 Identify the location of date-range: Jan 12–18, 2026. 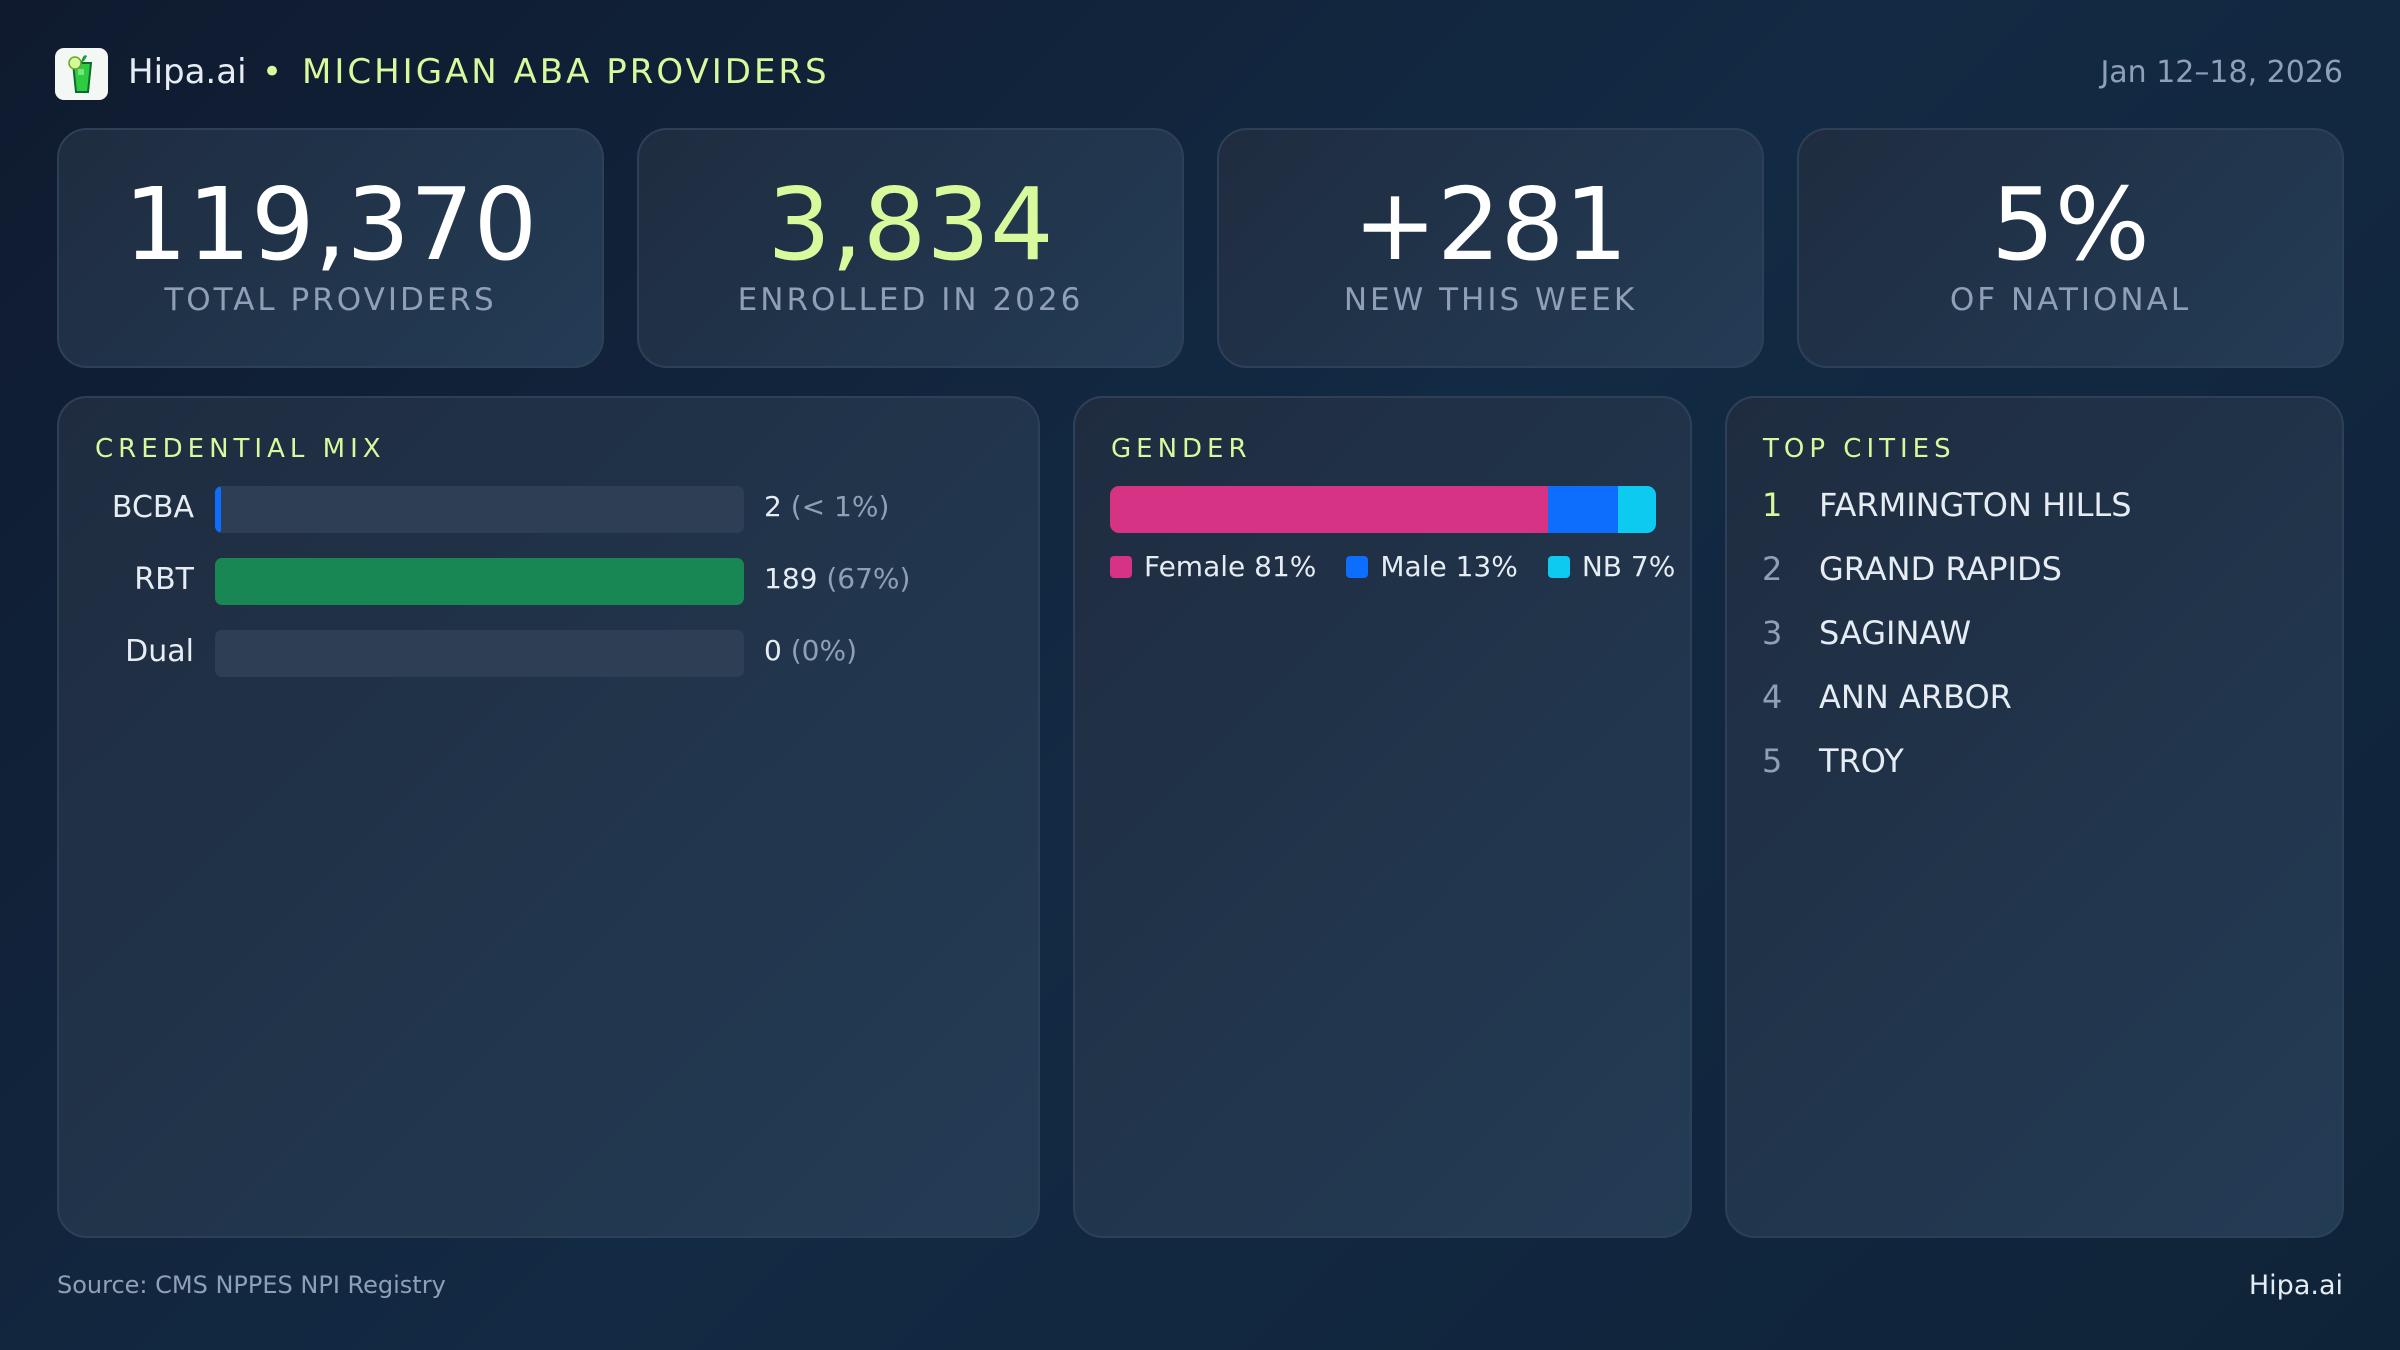
(2221, 72).